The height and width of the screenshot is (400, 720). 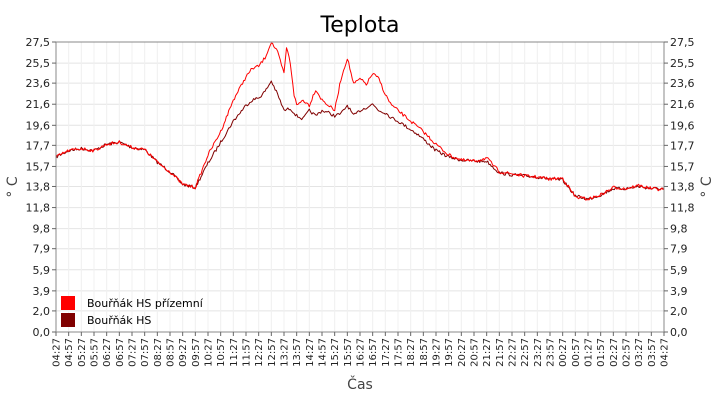 What do you see at coordinates (437, 352) in the screenshot?
I see `x-tick-label: 19:27` at bounding box center [437, 352].